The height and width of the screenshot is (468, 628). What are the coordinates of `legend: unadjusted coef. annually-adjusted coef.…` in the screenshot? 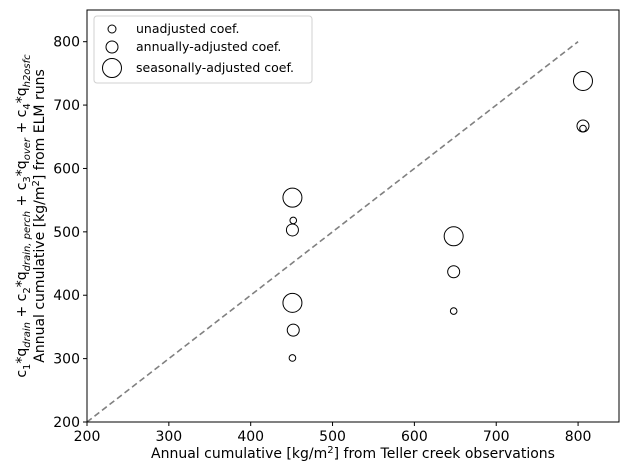 It's located at (203, 49).